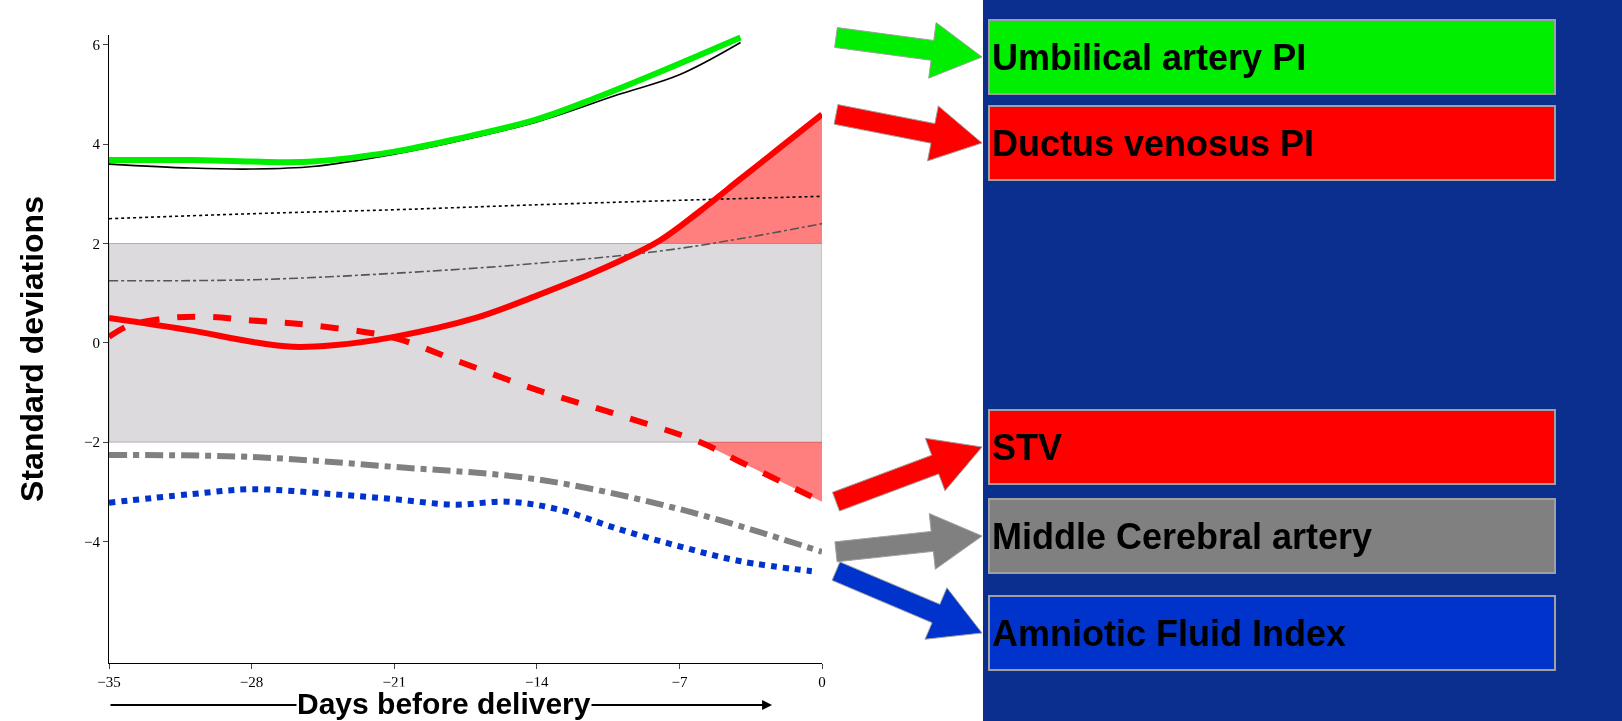 This screenshot has height=721, width=1622. Describe the element at coordinates (92, 541) in the screenshot. I see `y-tick-label: −4` at that location.